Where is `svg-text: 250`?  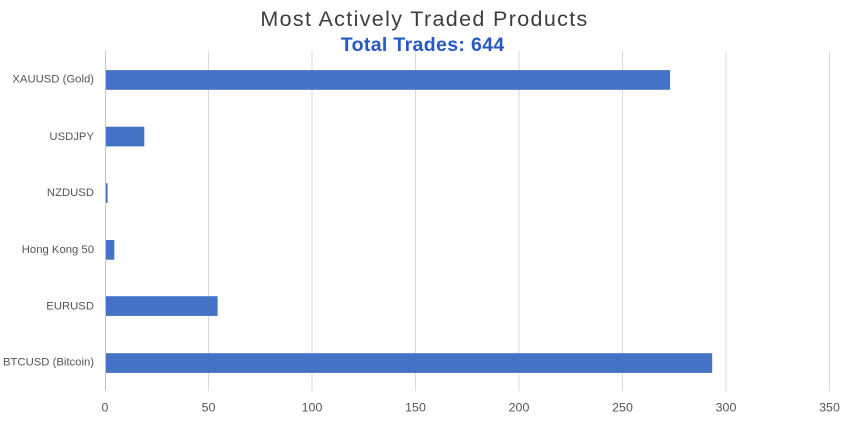 svg-text: 250 is located at coordinates (622, 408).